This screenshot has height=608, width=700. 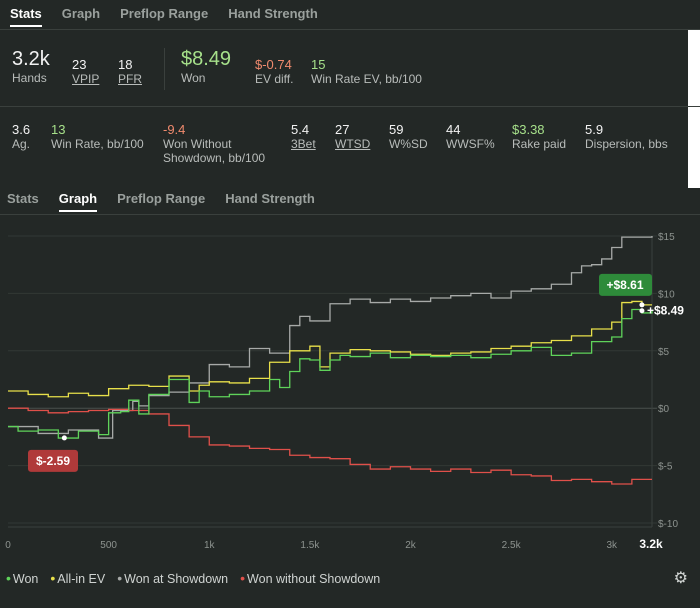 What do you see at coordinates (334, 544) in the screenshot?
I see `x-axis-ticks: 0 500 1k 1.5k 2k 2.5k 3k 3.2k` at bounding box center [334, 544].